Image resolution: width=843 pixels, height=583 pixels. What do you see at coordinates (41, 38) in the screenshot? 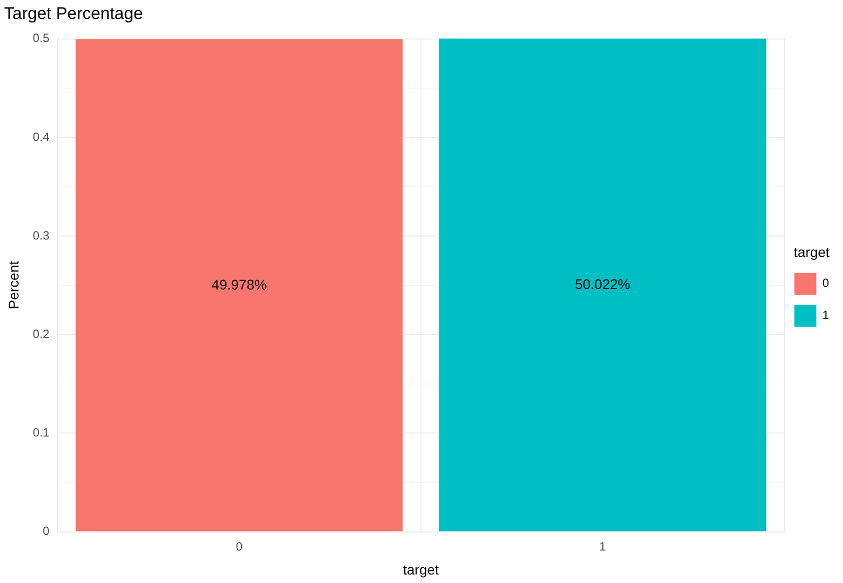
I see `y-tick-label: 0.5` at bounding box center [41, 38].